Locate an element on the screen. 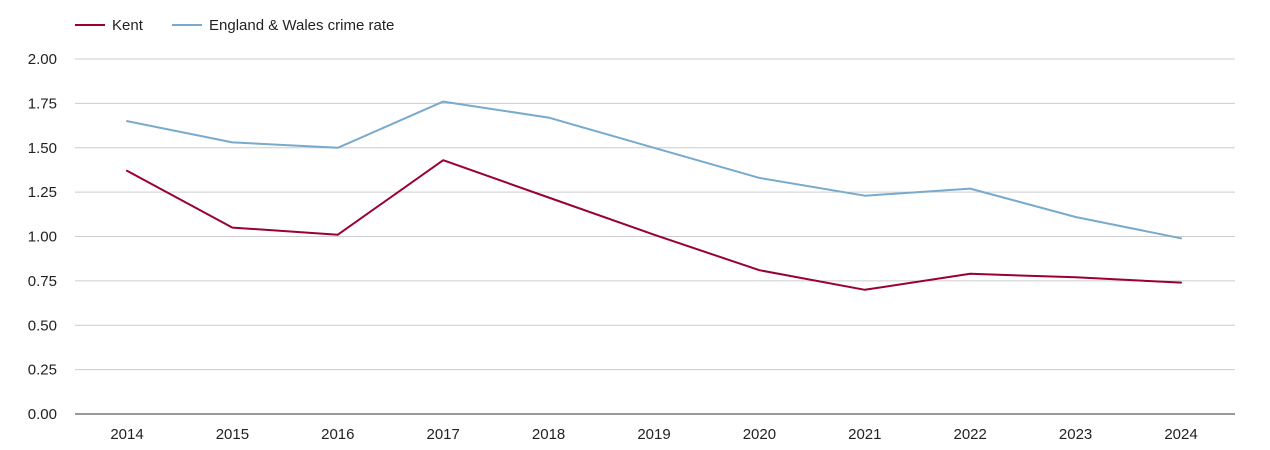 The height and width of the screenshot is (450, 1270). x-tick-label: 2016 is located at coordinates (337, 434).